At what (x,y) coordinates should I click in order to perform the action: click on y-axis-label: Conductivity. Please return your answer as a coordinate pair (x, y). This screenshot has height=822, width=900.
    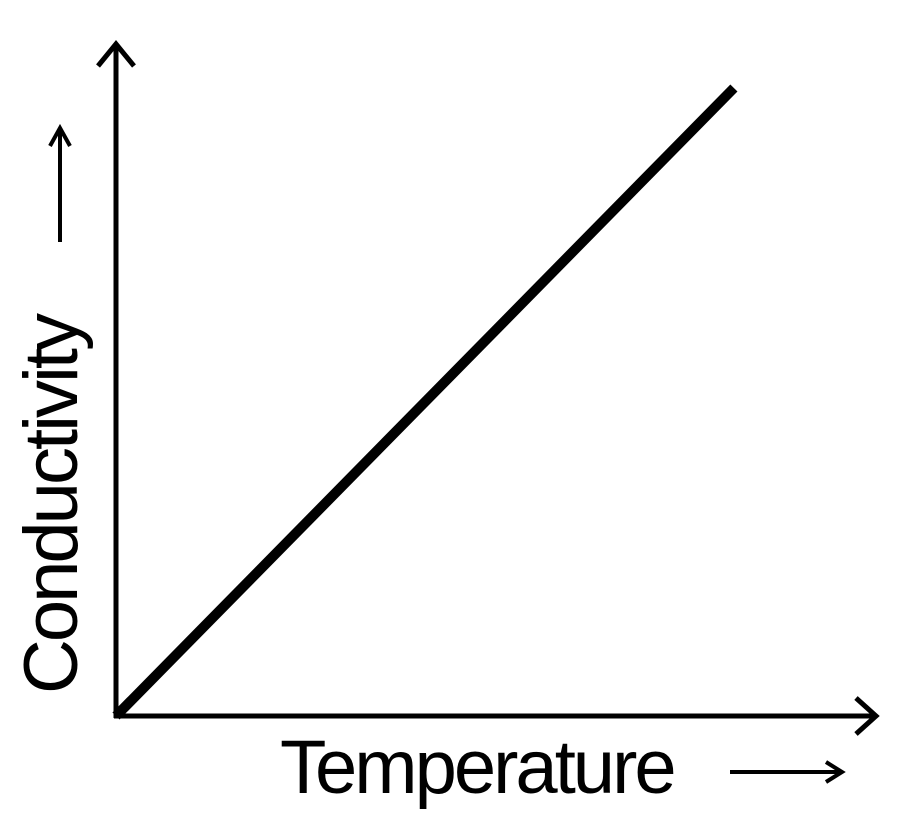
    Looking at the image, I should click on (51, 503).